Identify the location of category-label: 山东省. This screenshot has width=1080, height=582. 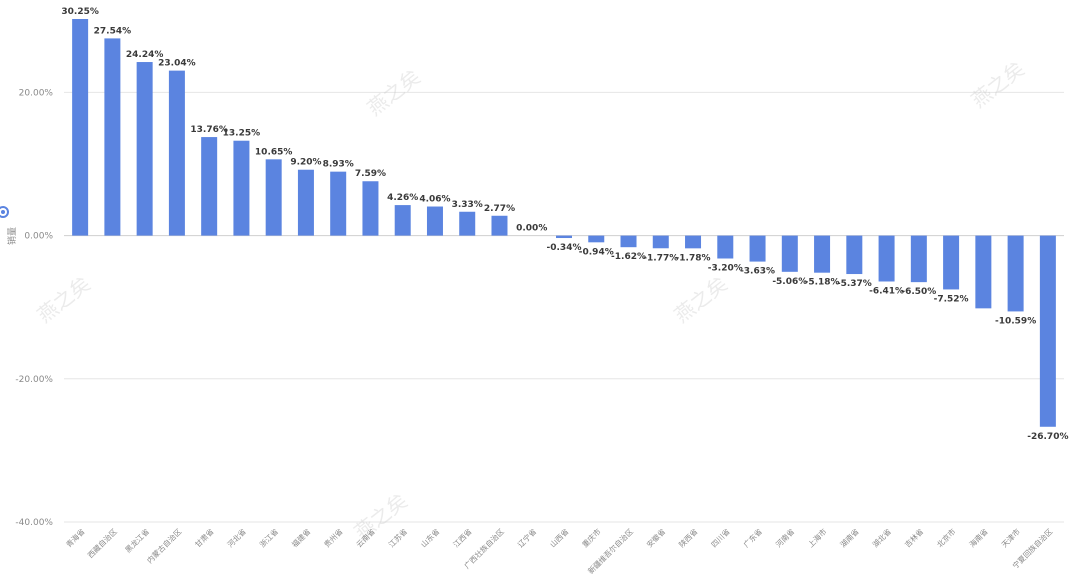
(429, 537).